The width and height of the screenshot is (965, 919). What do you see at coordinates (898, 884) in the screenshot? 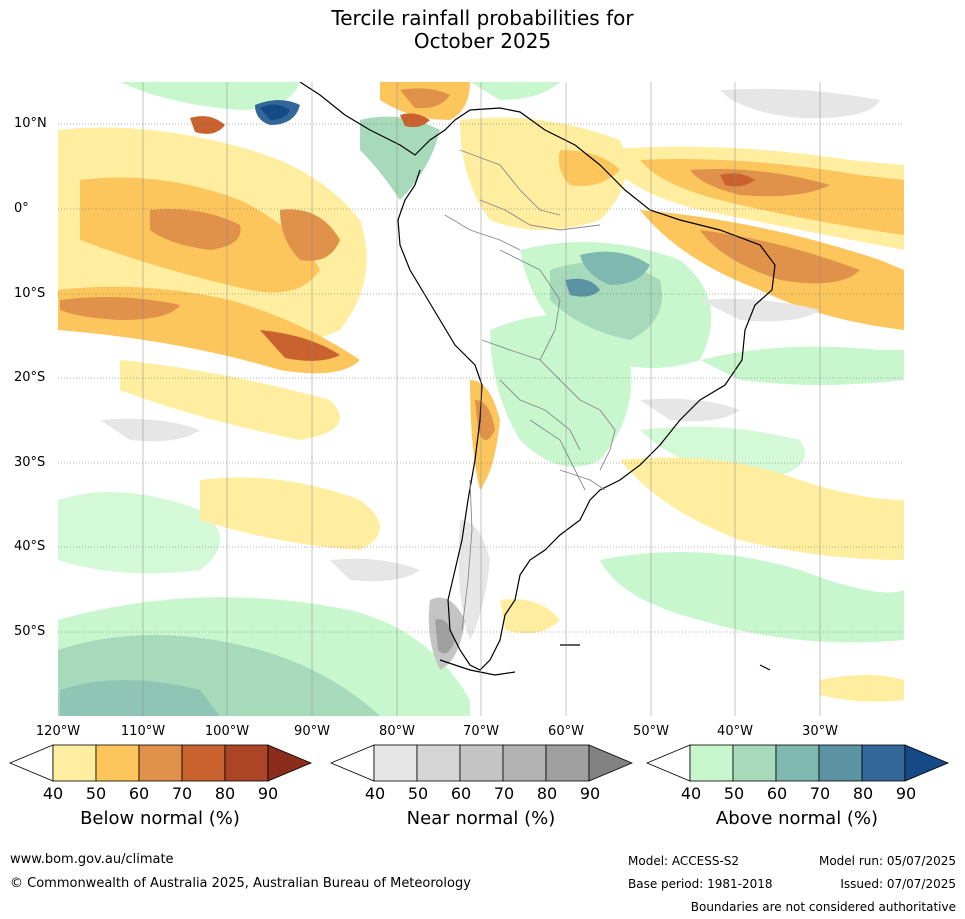
I see `issued-date: Issued: 07/07/2025` at bounding box center [898, 884].